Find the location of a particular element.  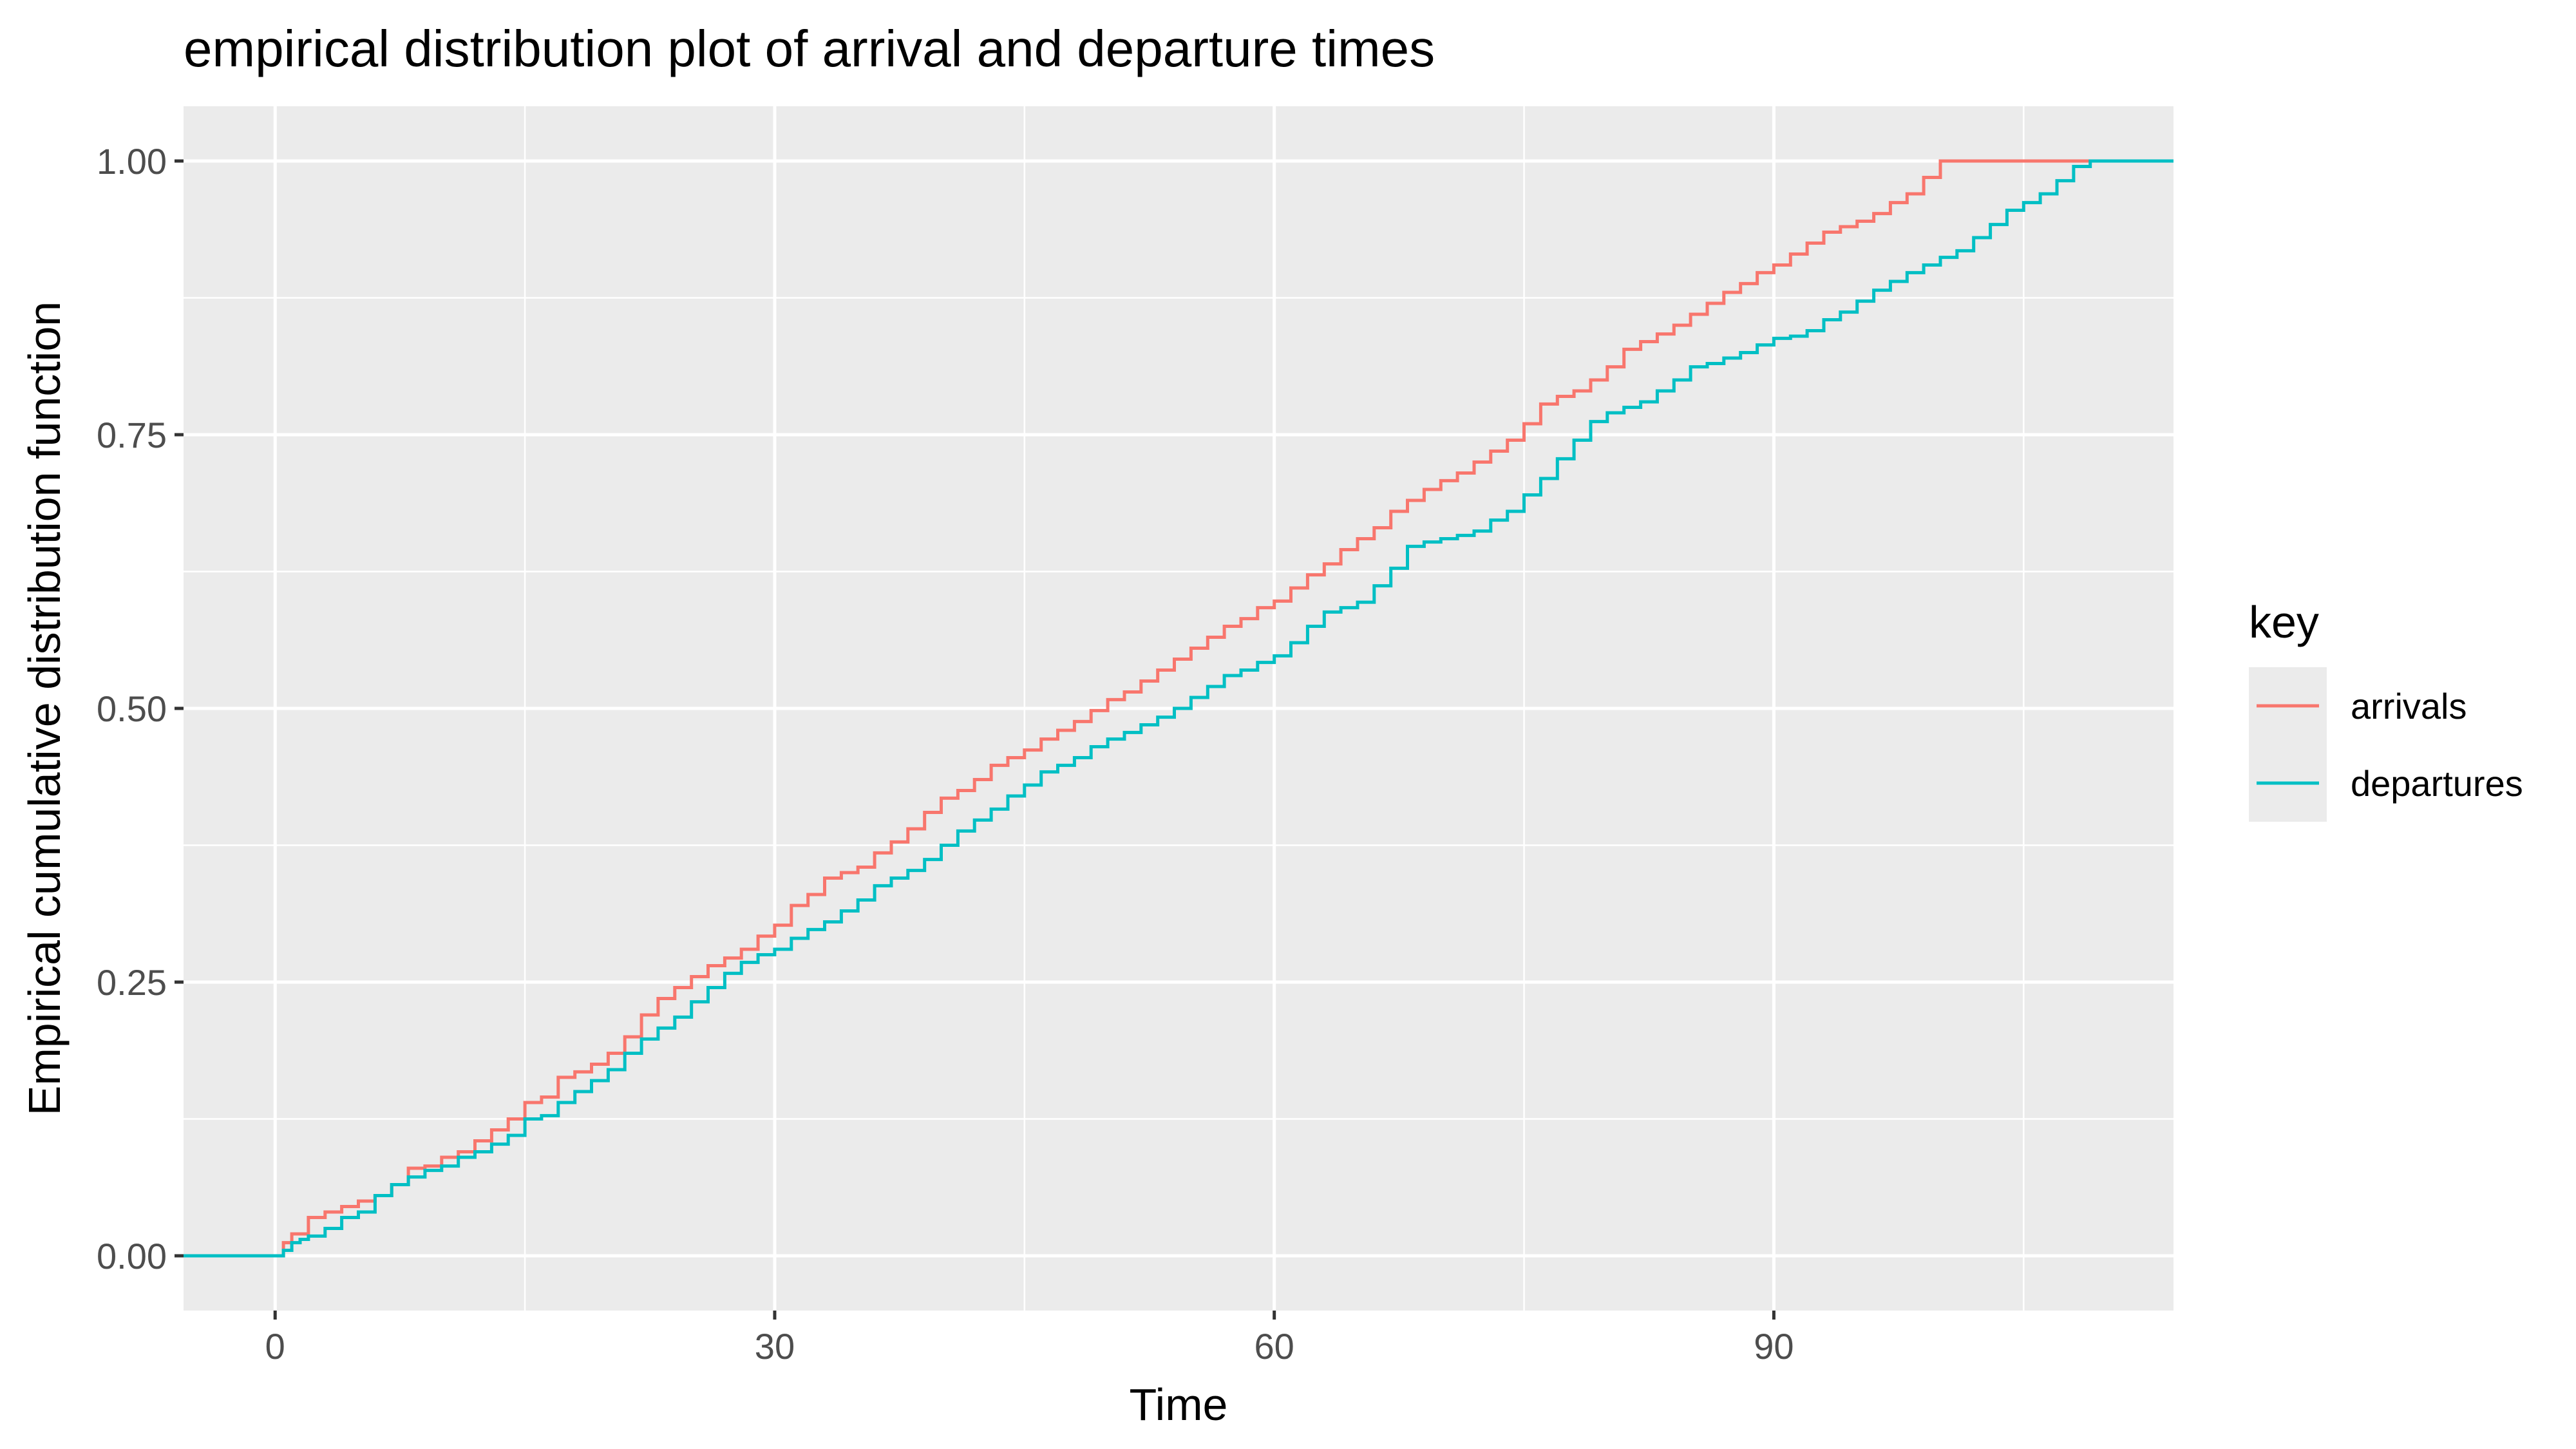

legend: key arrivals departures is located at coordinates (2386, 710).